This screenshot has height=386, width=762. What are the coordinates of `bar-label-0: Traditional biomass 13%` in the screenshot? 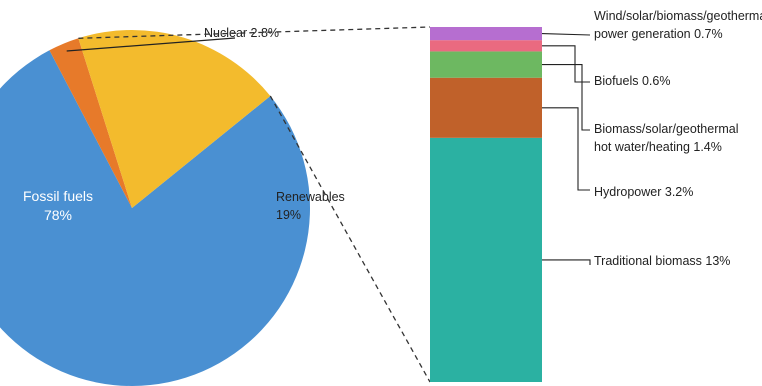 It's located at (662, 261).